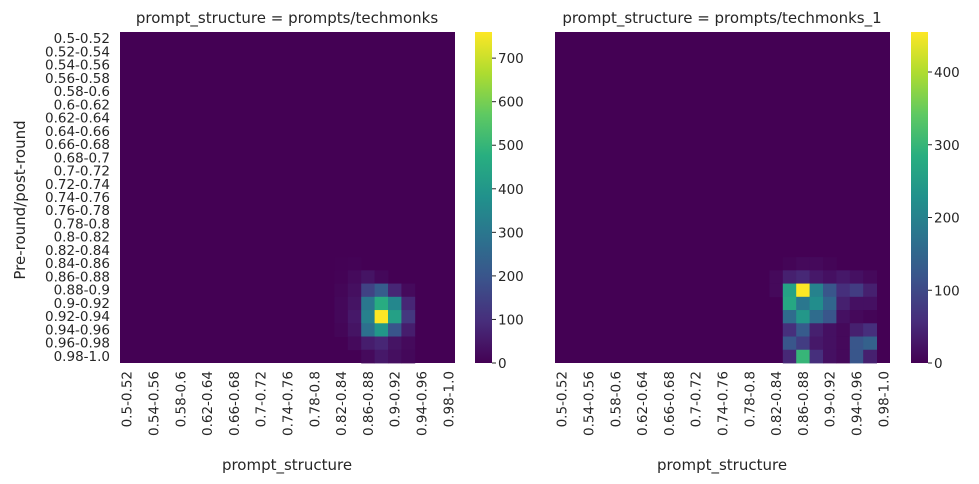 The width and height of the screenshot is (979, 484). Describe the element at coordinates (77, 317) in the screenshot. I see `y-tick-label: 0.92-0.94` at that location.